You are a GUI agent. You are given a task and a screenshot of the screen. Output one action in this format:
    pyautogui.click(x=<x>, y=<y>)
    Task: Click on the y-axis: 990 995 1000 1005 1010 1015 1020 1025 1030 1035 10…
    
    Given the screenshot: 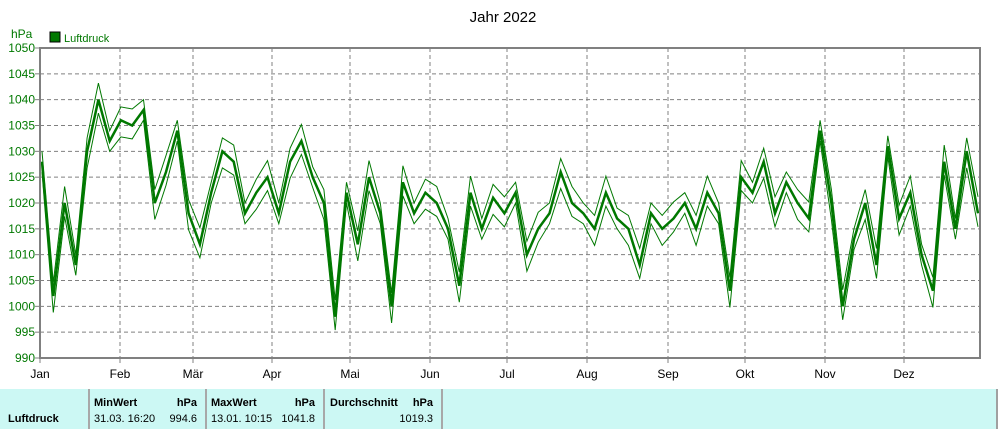 What is the action you would take?
    pyautogui.click(x=24, y=203)
    